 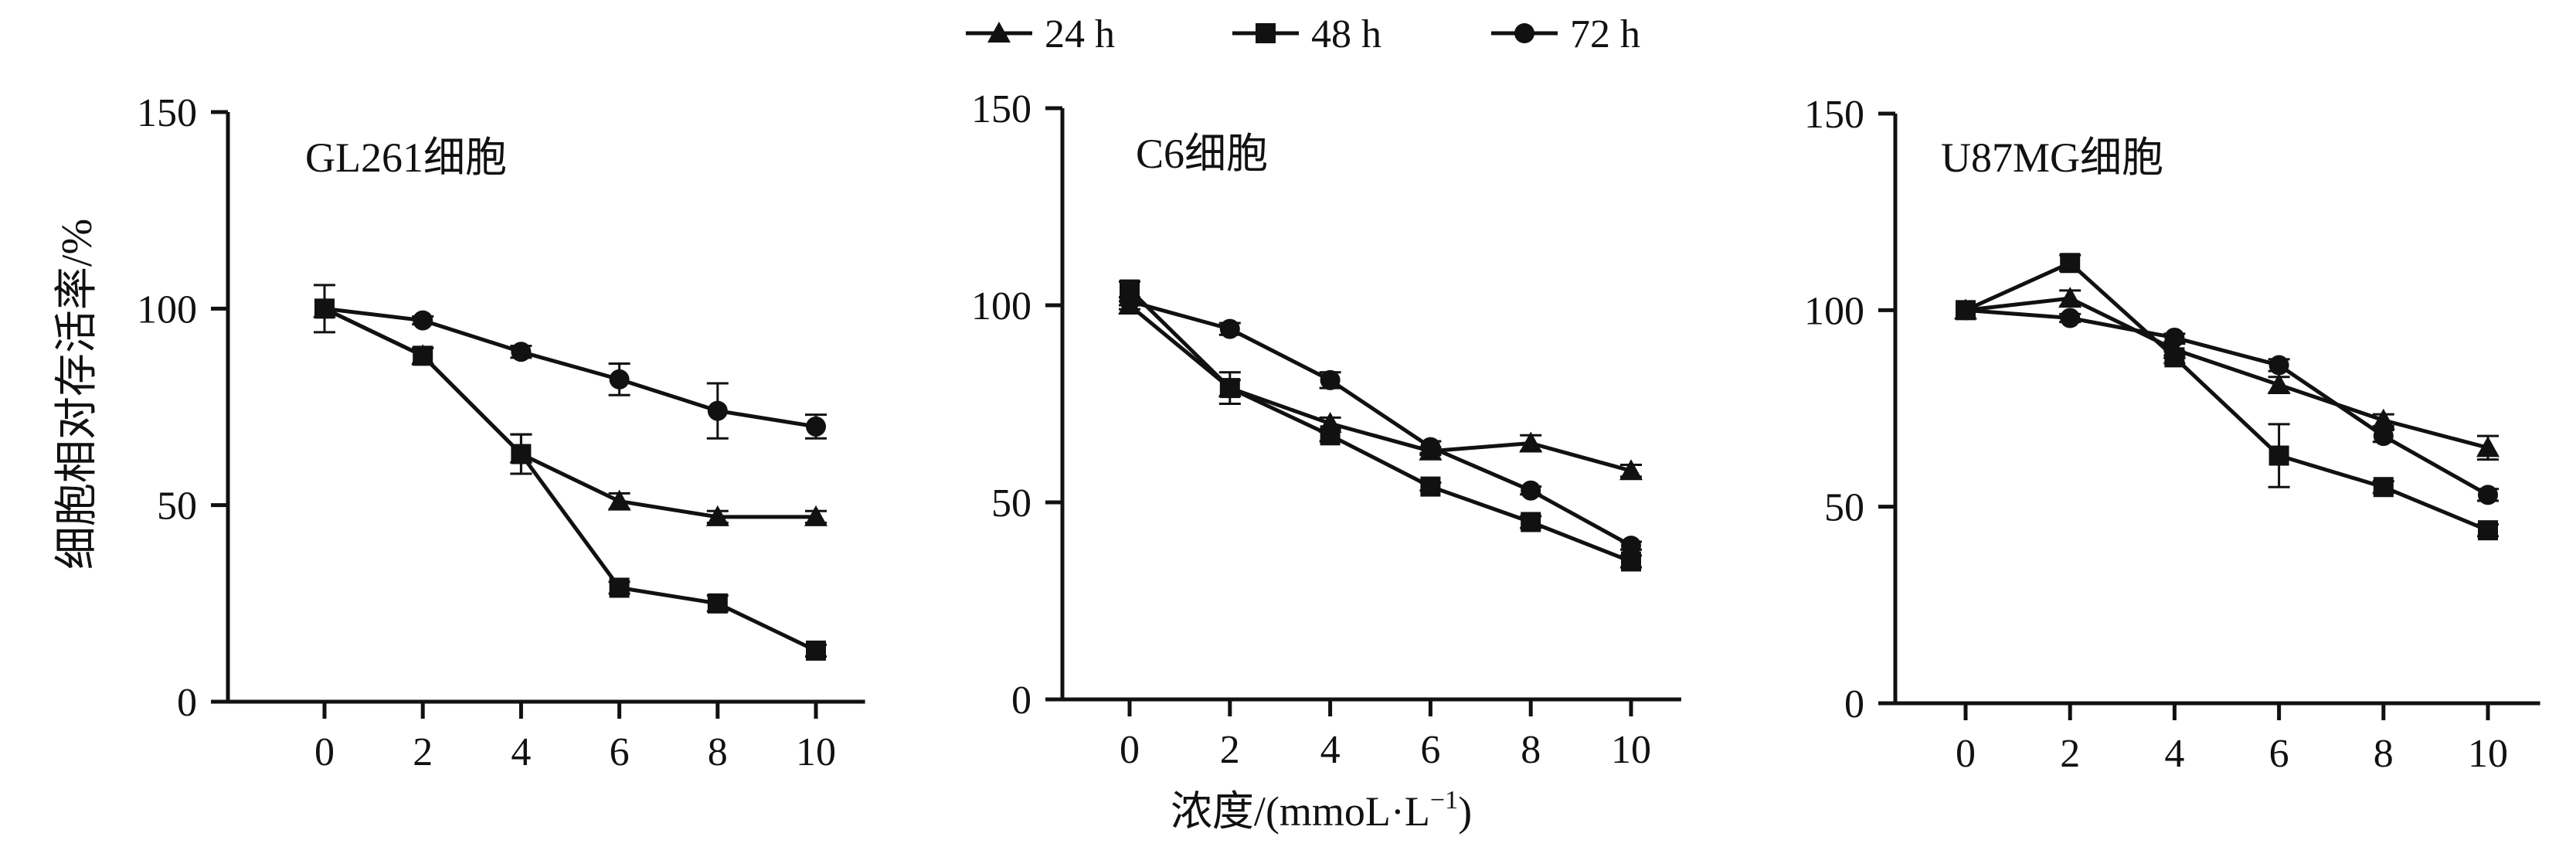 I want to click on y-axis-label: 细胞相对存活率/%, so click(x=77, y=395).